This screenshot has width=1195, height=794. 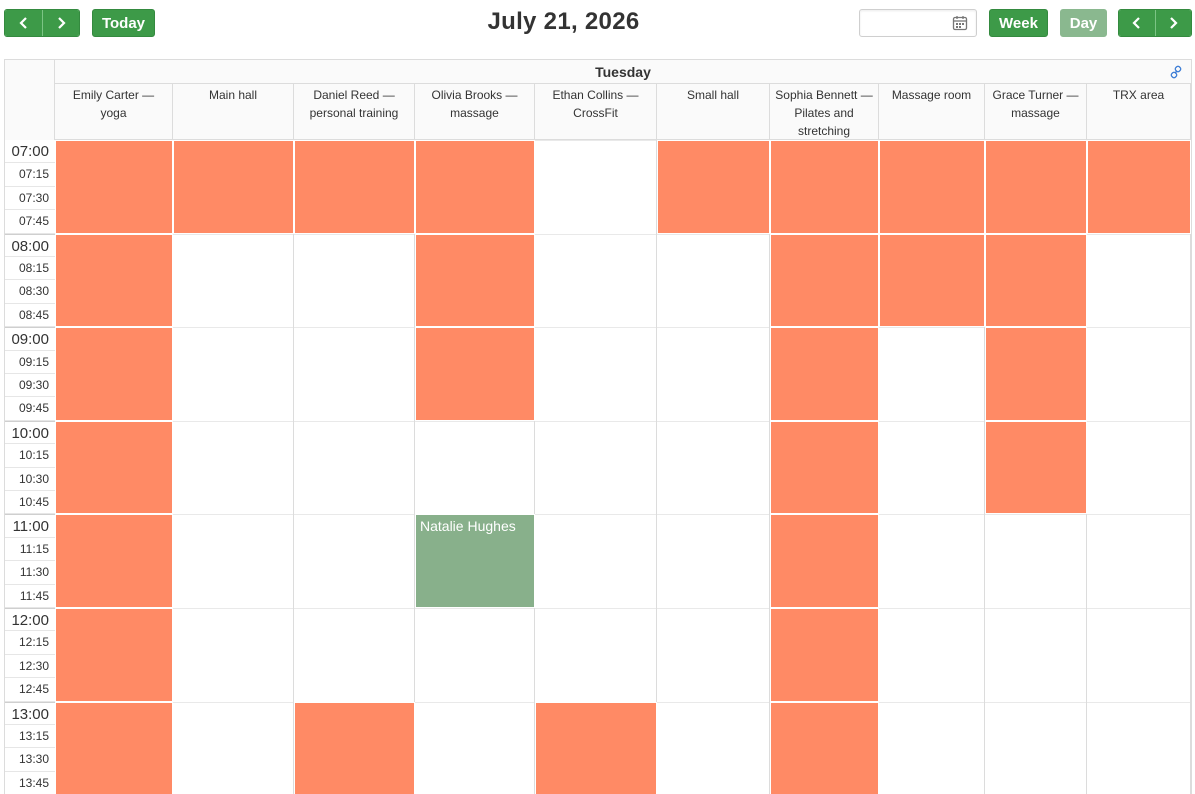 What do you see at coordinates (30, 100) in the screenshot?
I see `grid-corner` at bounding box center [30, 100].